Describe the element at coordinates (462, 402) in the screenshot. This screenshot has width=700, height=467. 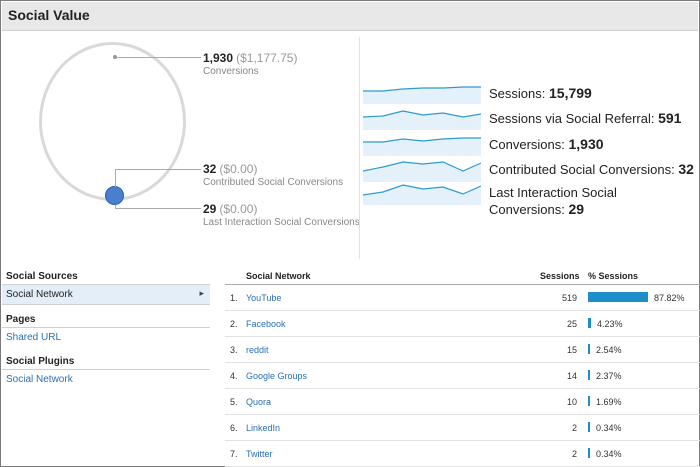
I see `table-row: 5. Quora 10 1.69%` at that location.